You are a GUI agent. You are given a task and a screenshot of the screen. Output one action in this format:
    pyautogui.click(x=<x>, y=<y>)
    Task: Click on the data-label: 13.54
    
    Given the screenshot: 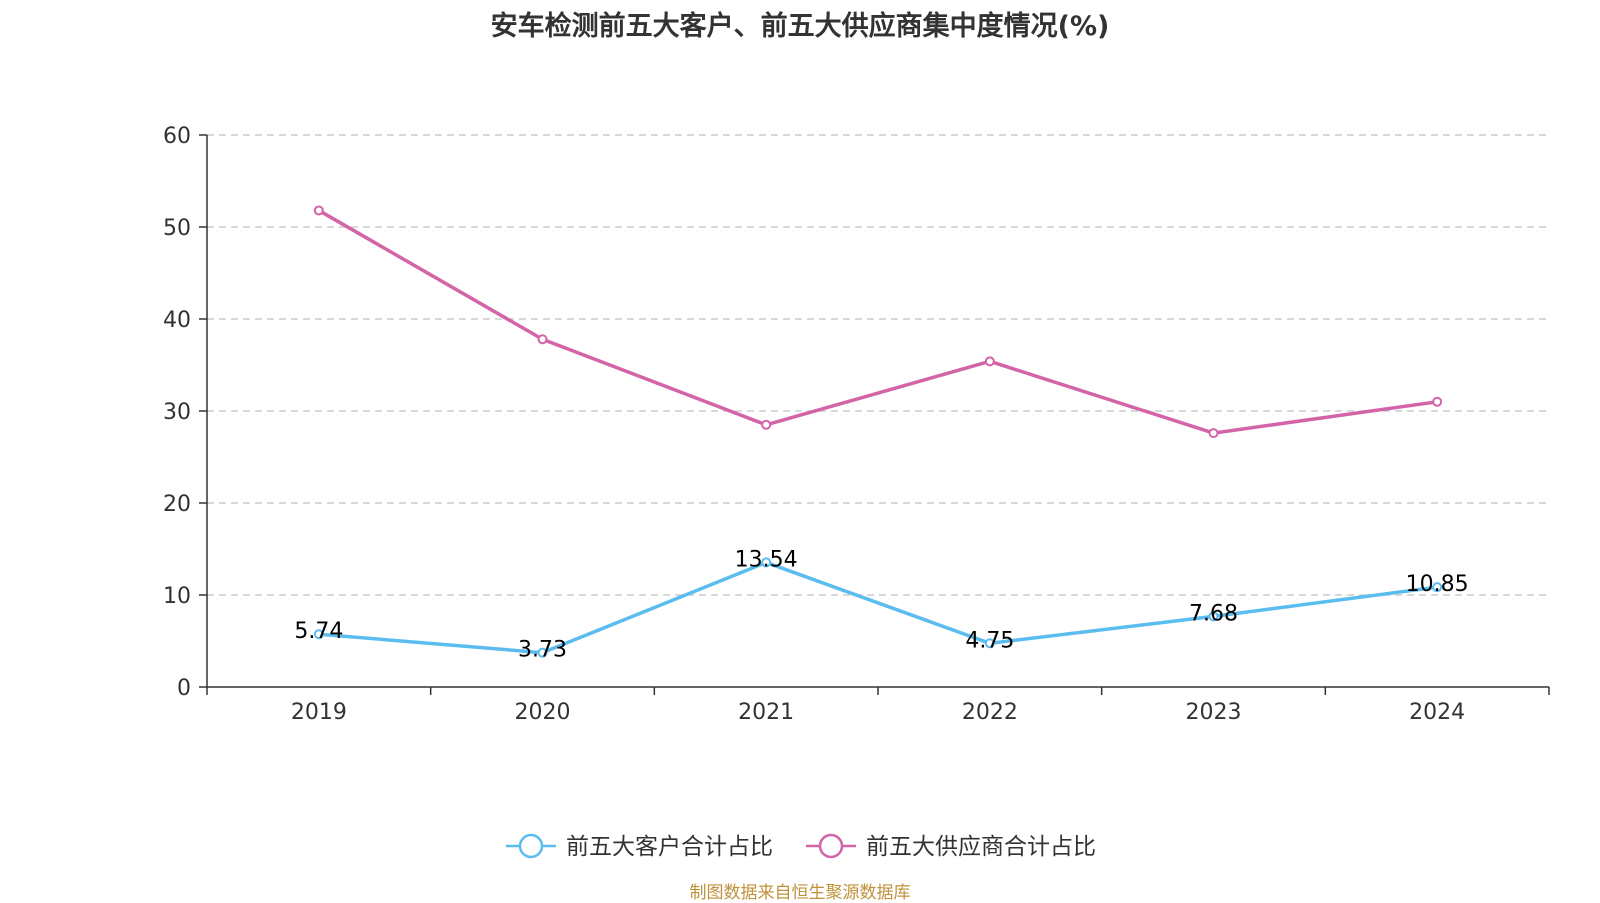 What is the action you would take?
    pyautogui.click(x=766, y=559)
    